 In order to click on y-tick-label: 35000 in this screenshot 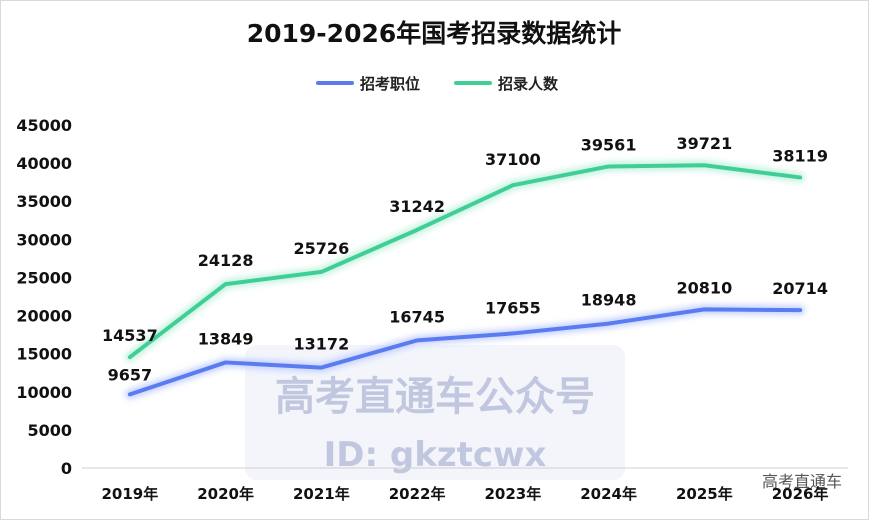, I will do `click(44, 201)`.